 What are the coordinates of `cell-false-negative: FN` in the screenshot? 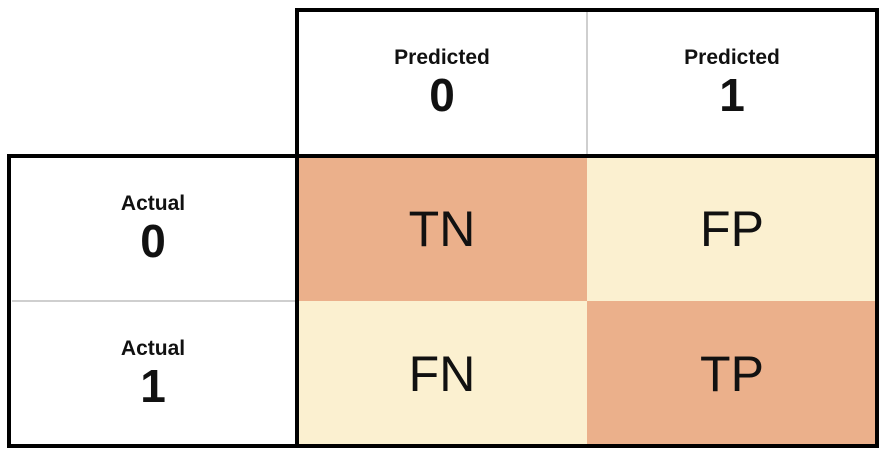 It's located at (442, 373).